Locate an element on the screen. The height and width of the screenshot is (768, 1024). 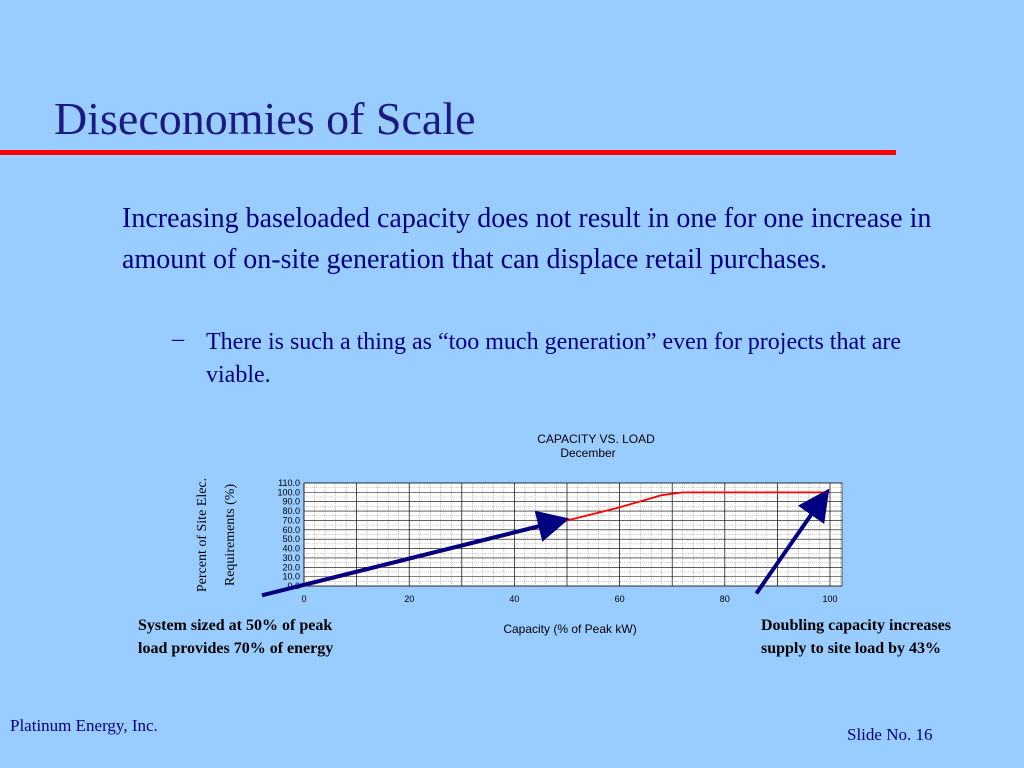
y-axis-label-line-2: Requirements (%) is located at coordinates (230, 535).